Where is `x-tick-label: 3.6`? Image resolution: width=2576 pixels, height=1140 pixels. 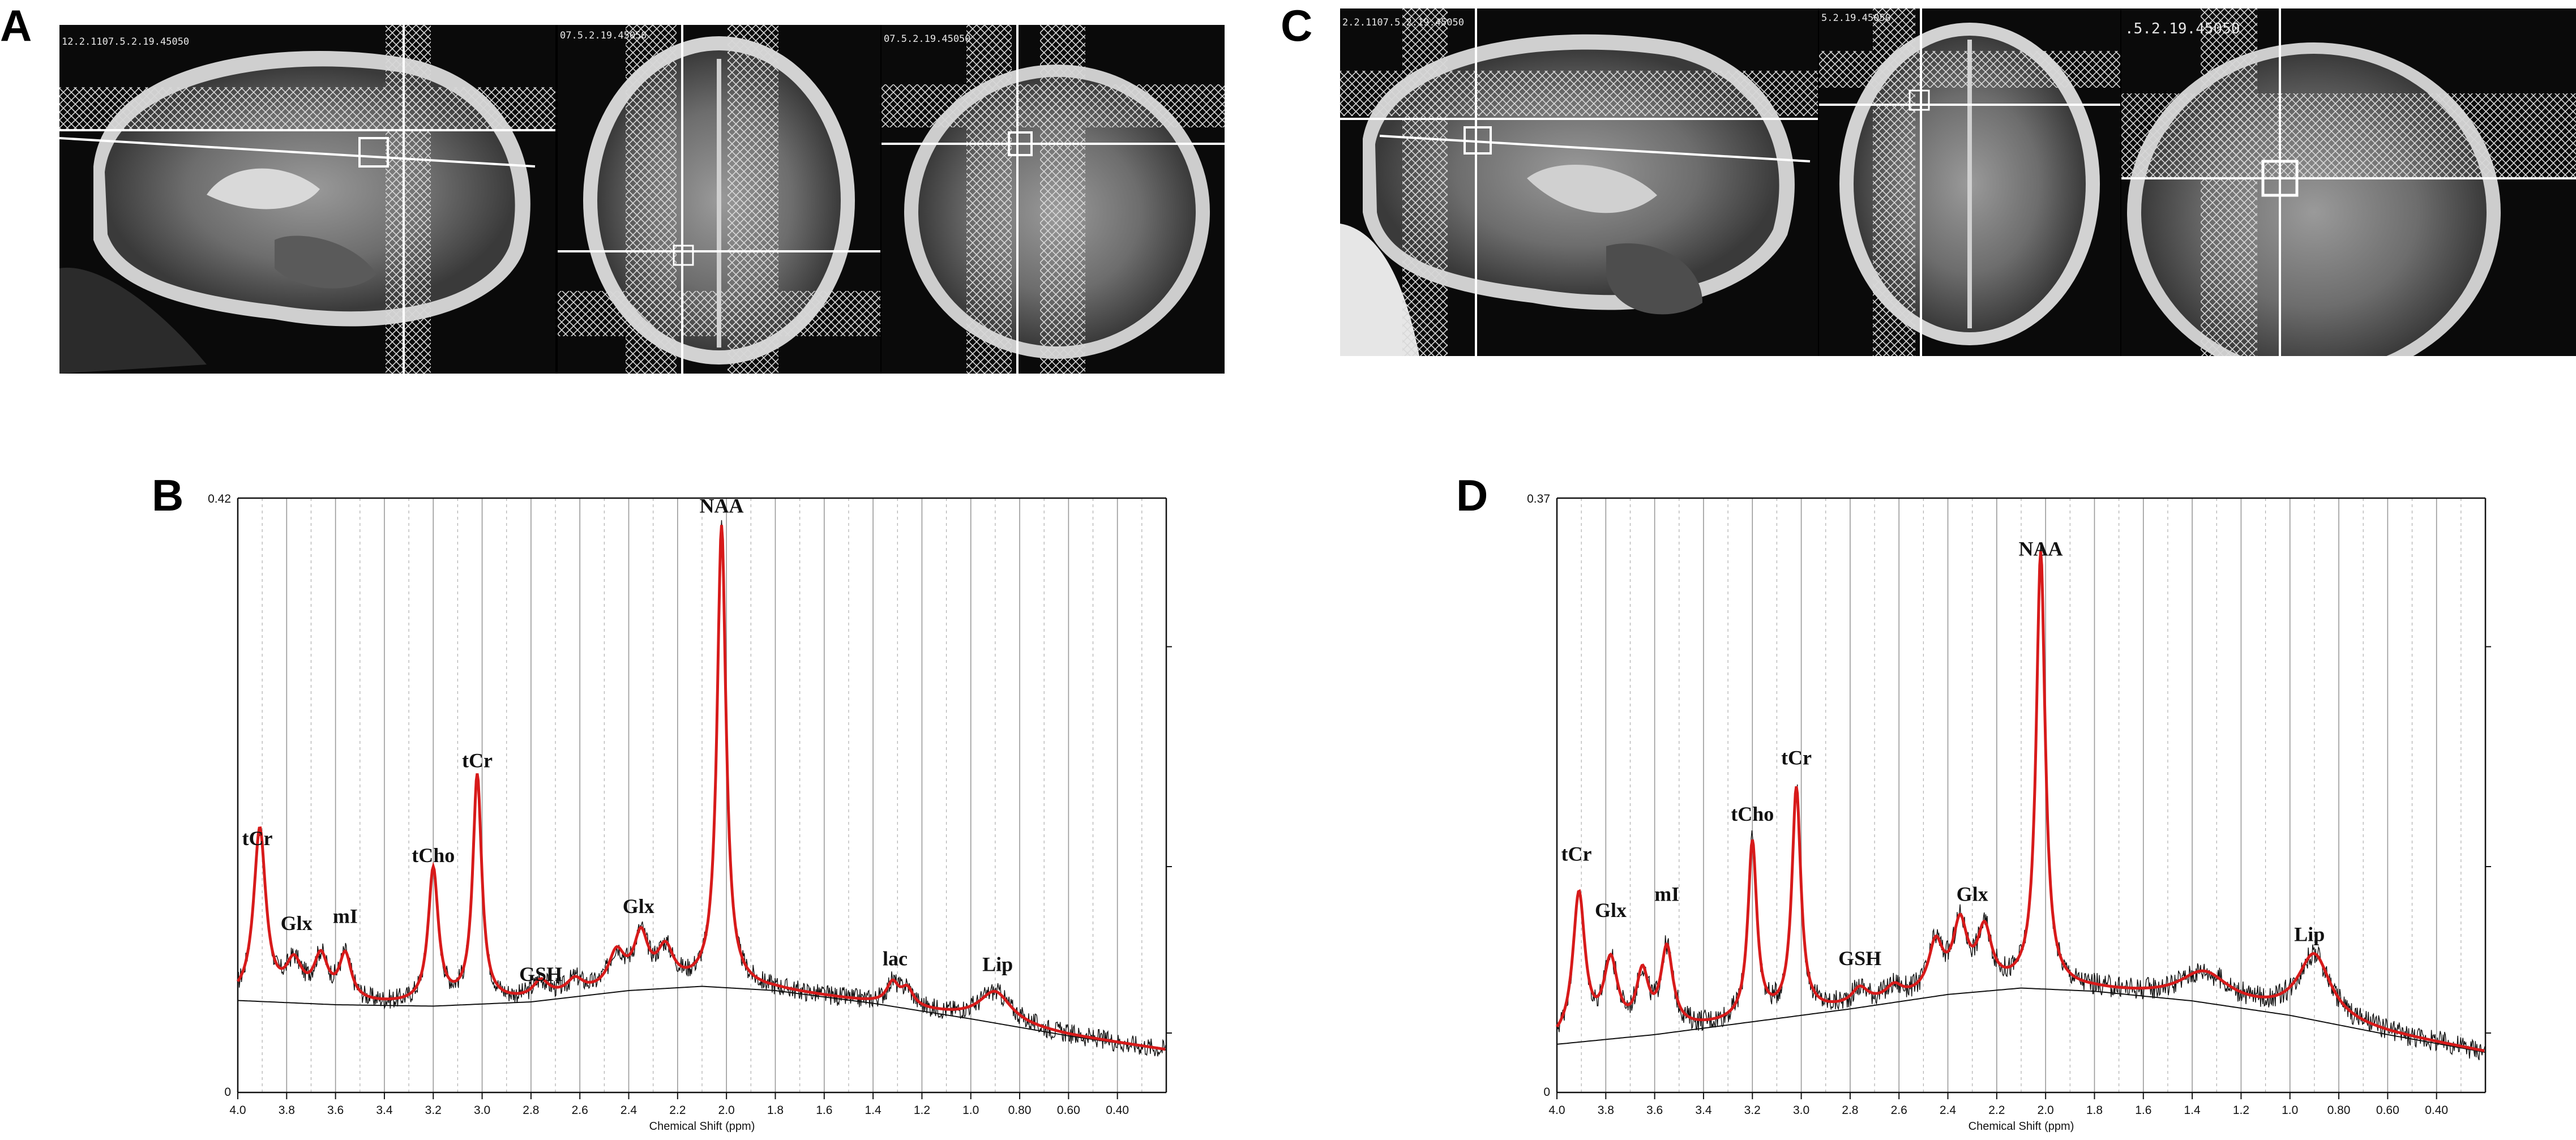 x-tick-label: 3.6 is located at coordinates (335, 1110).